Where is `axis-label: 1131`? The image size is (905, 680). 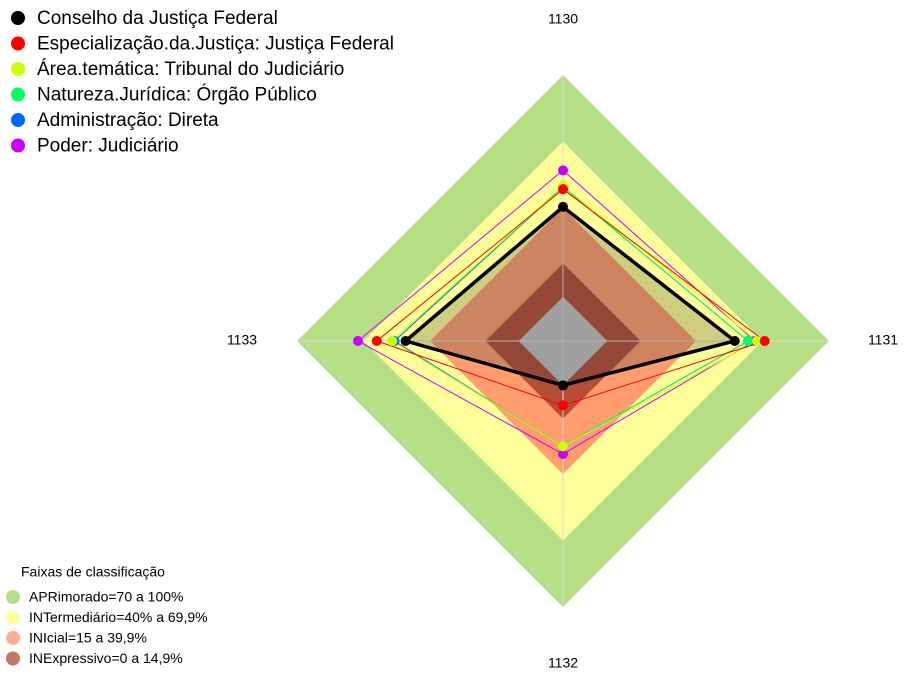
axis-label: 1131 is located at coordinates (883, 340).